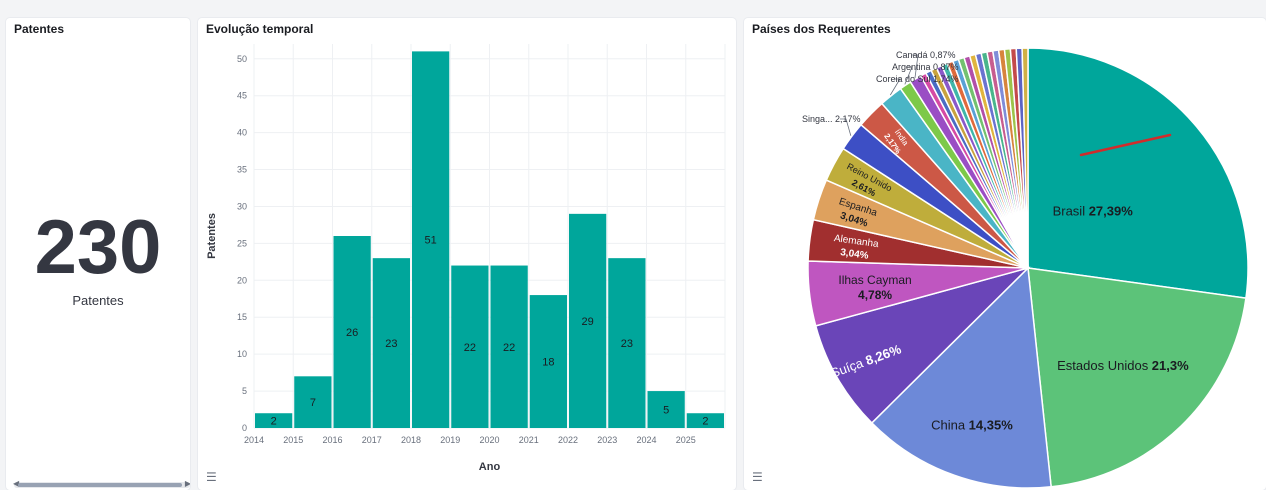 The image size is (1266, 490). What do you see at coordinates (244, 391) in the screenshot?
I see `y-tick-label: 5` at bounding box center [244, 391].